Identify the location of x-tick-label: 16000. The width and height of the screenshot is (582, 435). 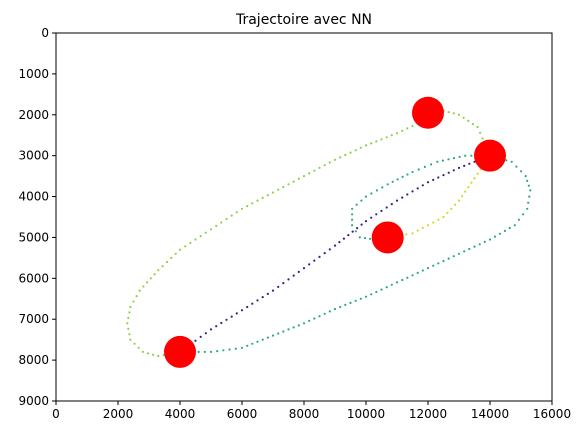
(552, 414).